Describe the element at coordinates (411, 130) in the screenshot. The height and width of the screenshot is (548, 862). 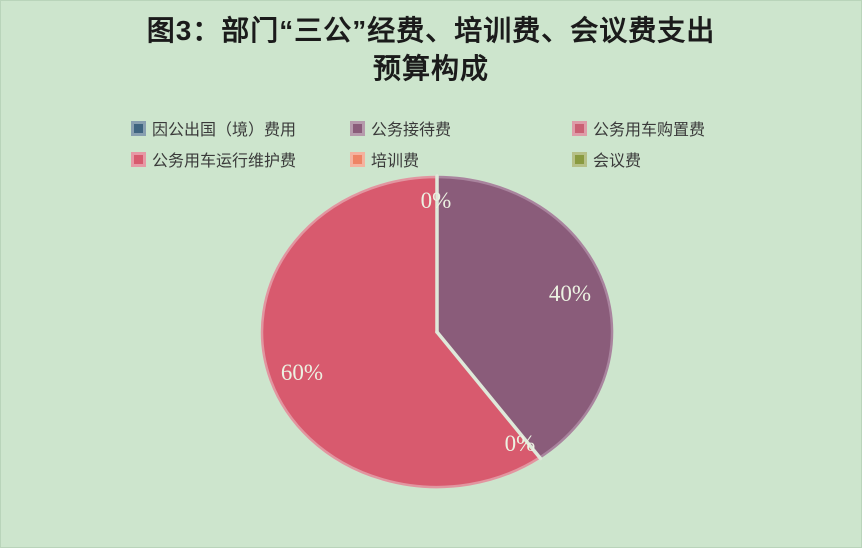
I see `legend-label: 公务接待费` at that location.